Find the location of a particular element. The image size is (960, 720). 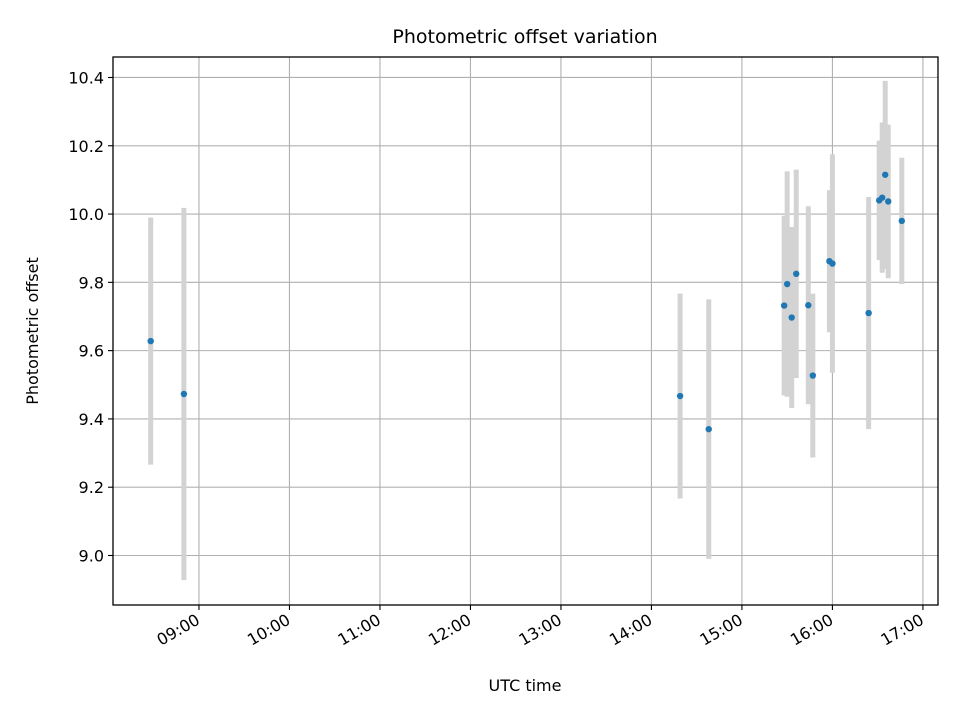

y-tick-label: 9.2 is located at coordinates (91, 487).